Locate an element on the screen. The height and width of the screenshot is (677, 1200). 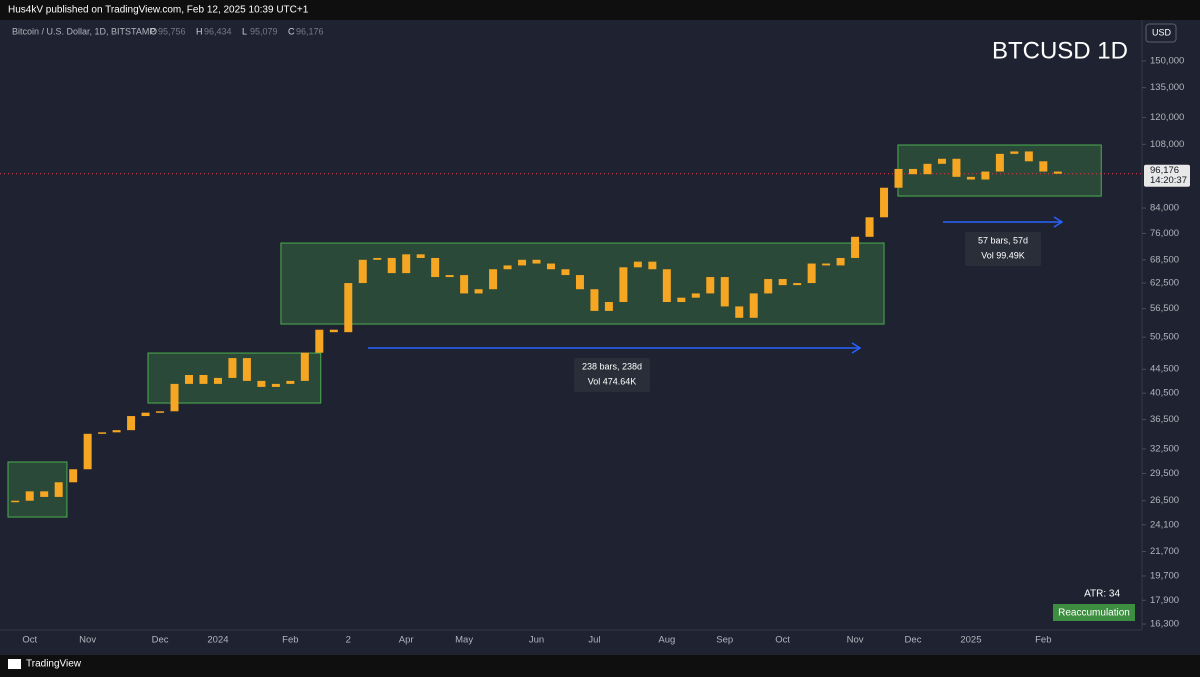
arrow-head is located at coordinates (1058, 222).